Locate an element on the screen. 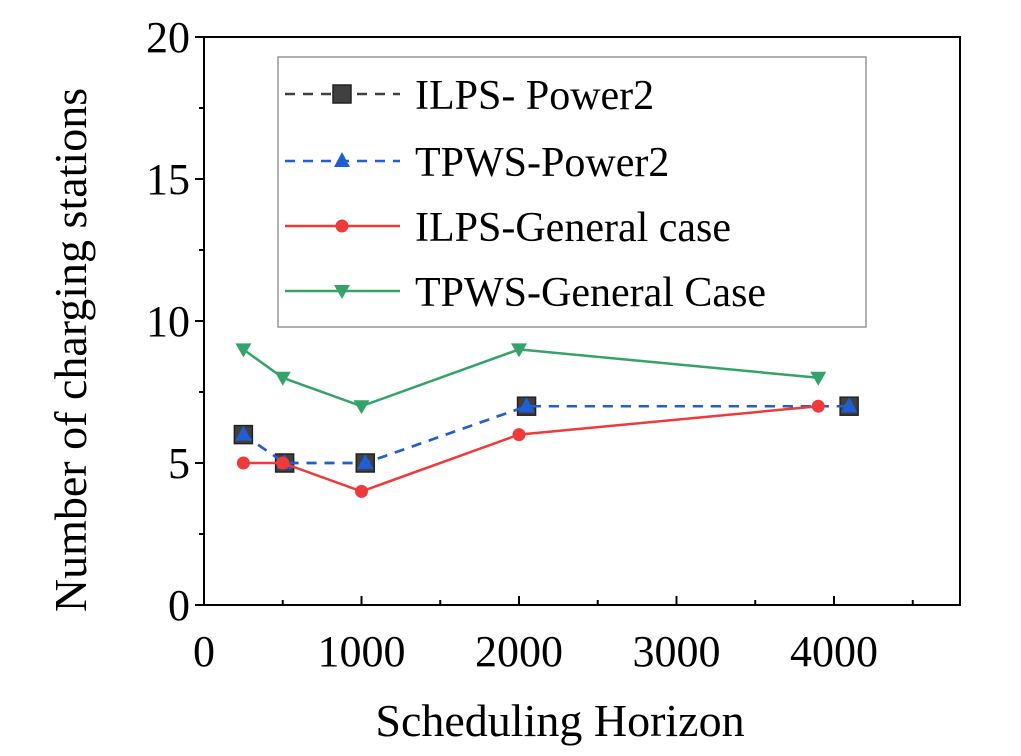 Image resolution: width=1021 pixels, height=756 pixels. x-tick-label: 4000 is located at coordinates (834, 651).